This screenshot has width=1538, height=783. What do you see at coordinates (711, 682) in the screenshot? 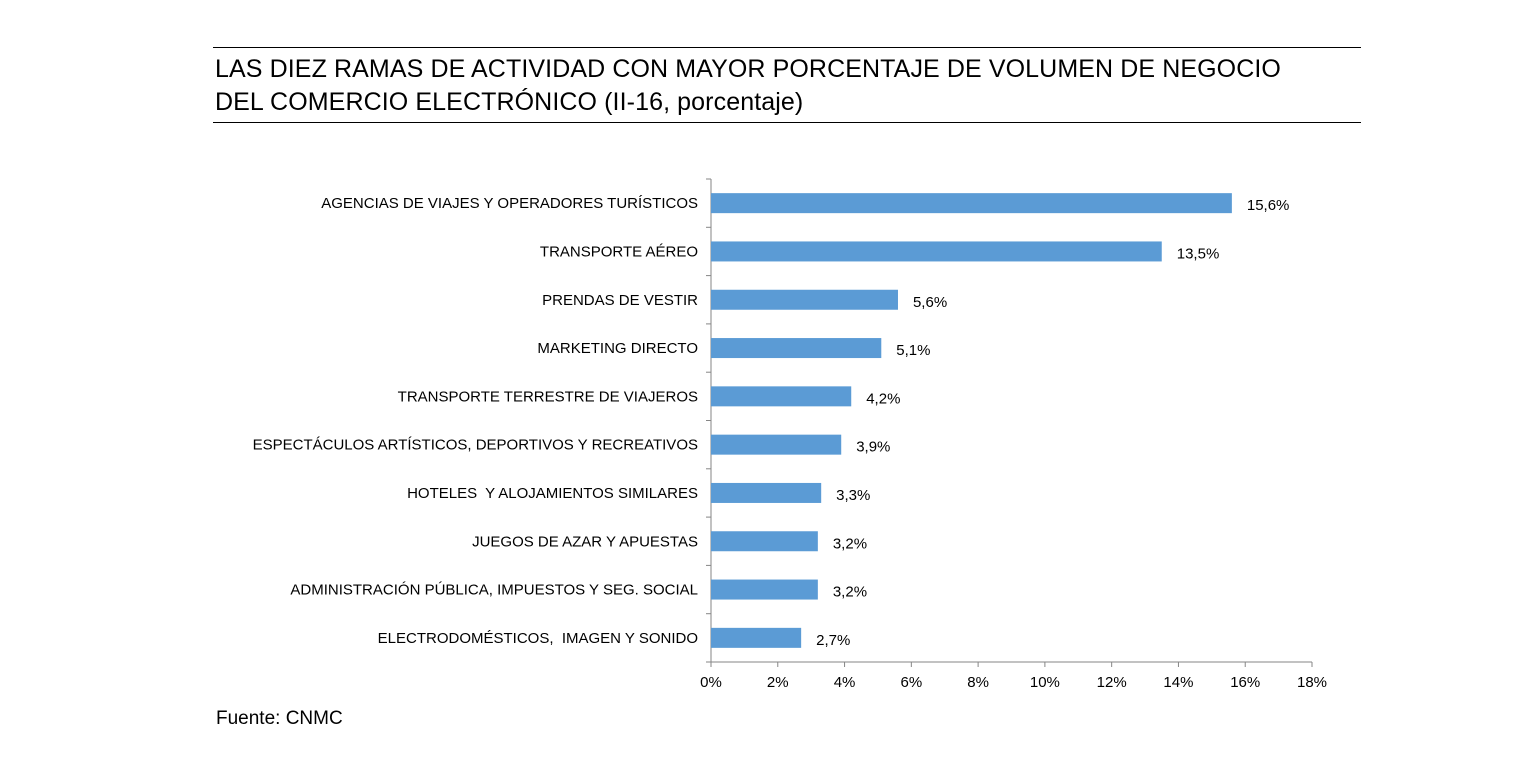
I see `x-tick-label: 0%` at bounding box center [711, 682].